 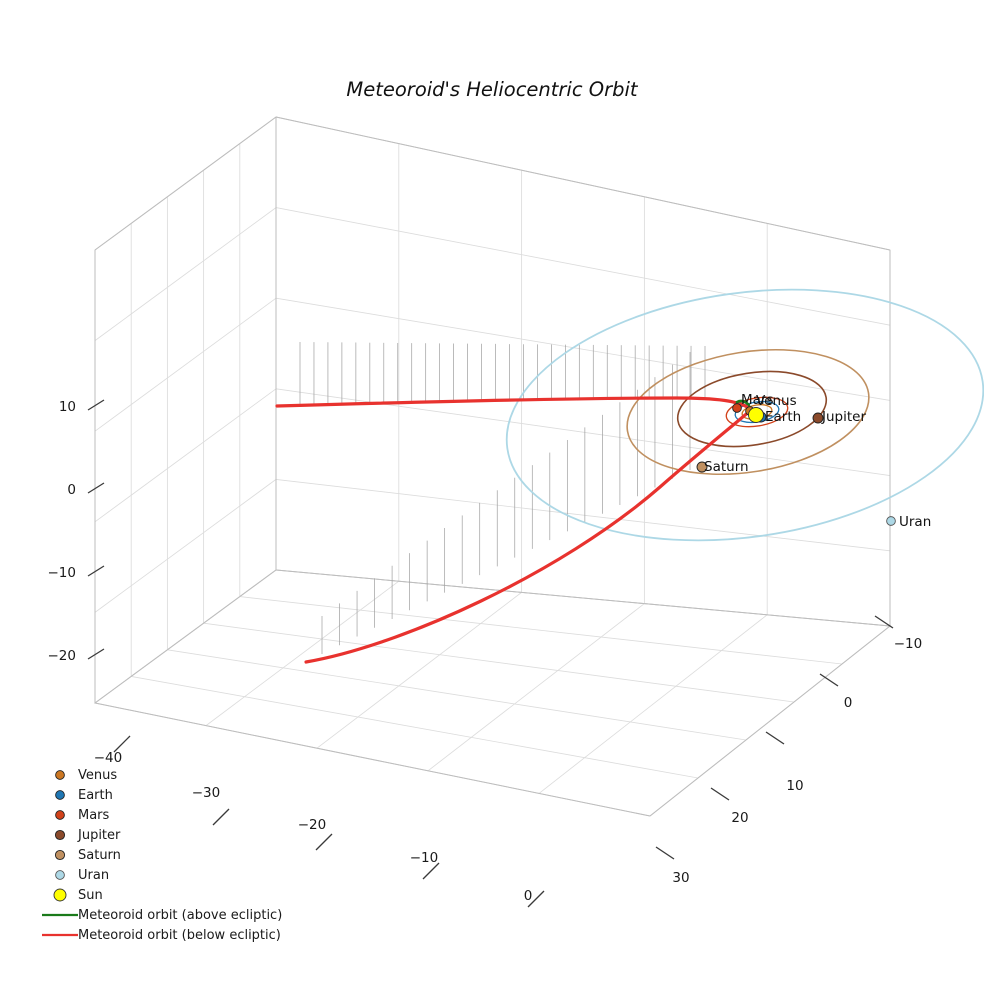 I want to click on y-tick-label: −10, so click(x=908, y=644).